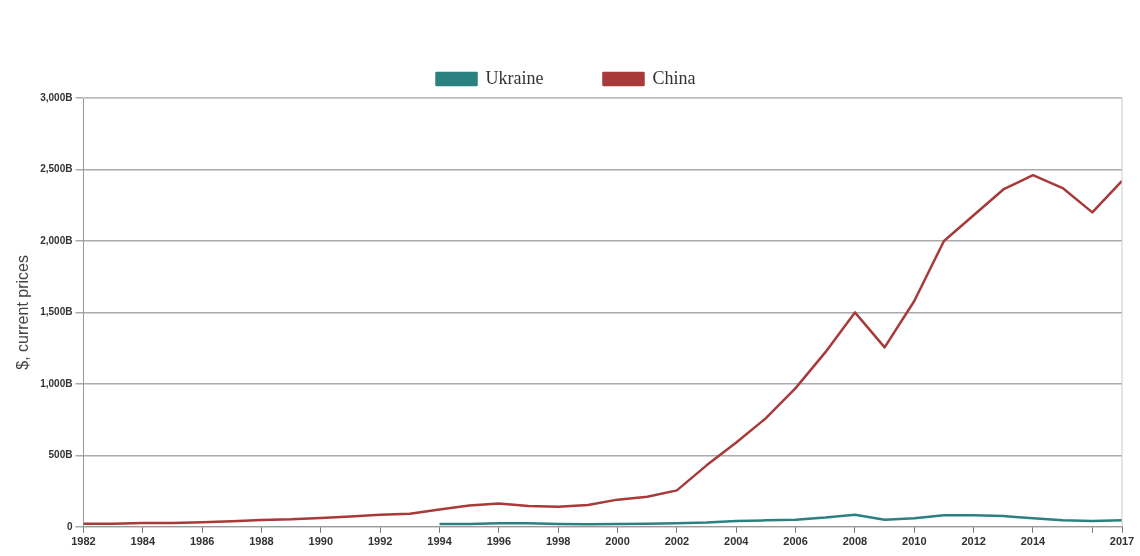  Describe the element at coordinates (973, 541) in the screenshot. I see `x-tick-label: 2012` at that location.